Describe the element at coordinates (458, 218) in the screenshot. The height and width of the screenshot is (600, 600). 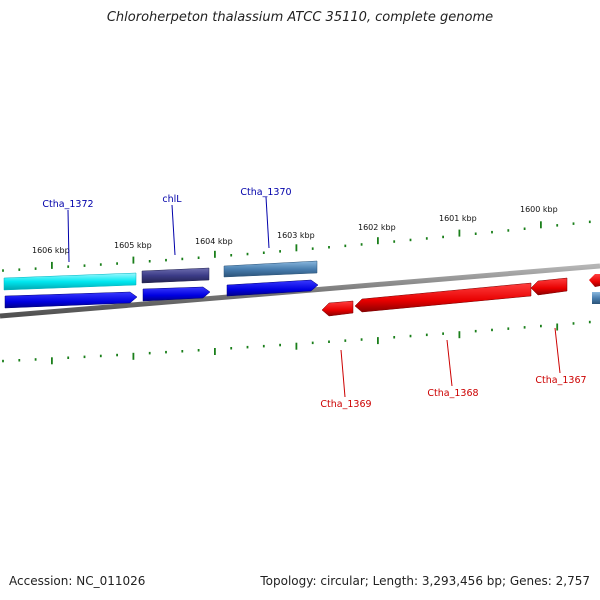
I see `kbp-label-1601: 1601 kbp` at that location.